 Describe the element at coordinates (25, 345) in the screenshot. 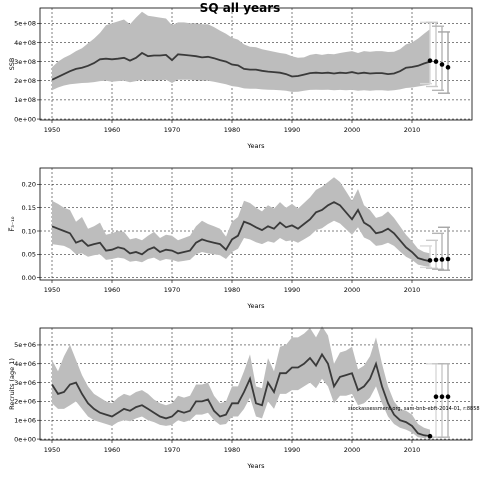

I see `y-tick-label: 5e+06` at that location.